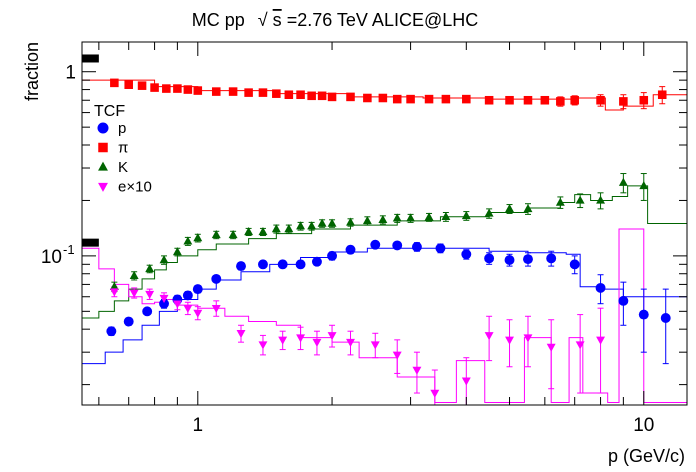  Describe the element at coordinates (109, 111) in the screenshot. I see `legend-title: TCF` at that location.